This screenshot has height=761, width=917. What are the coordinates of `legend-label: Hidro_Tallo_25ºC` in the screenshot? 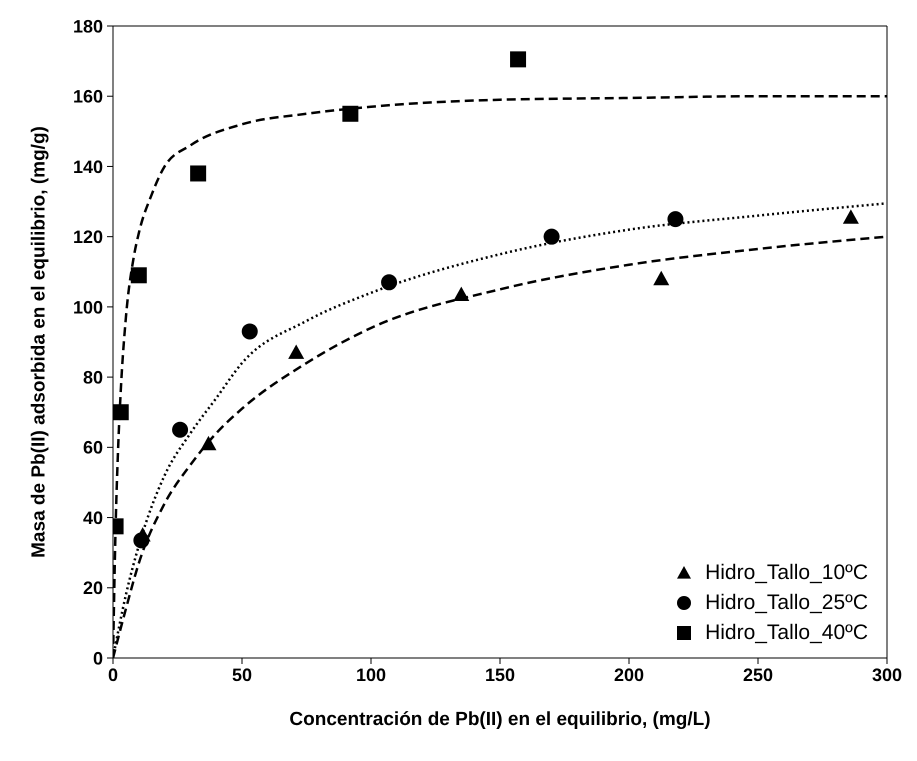 It's located at (786, 603).